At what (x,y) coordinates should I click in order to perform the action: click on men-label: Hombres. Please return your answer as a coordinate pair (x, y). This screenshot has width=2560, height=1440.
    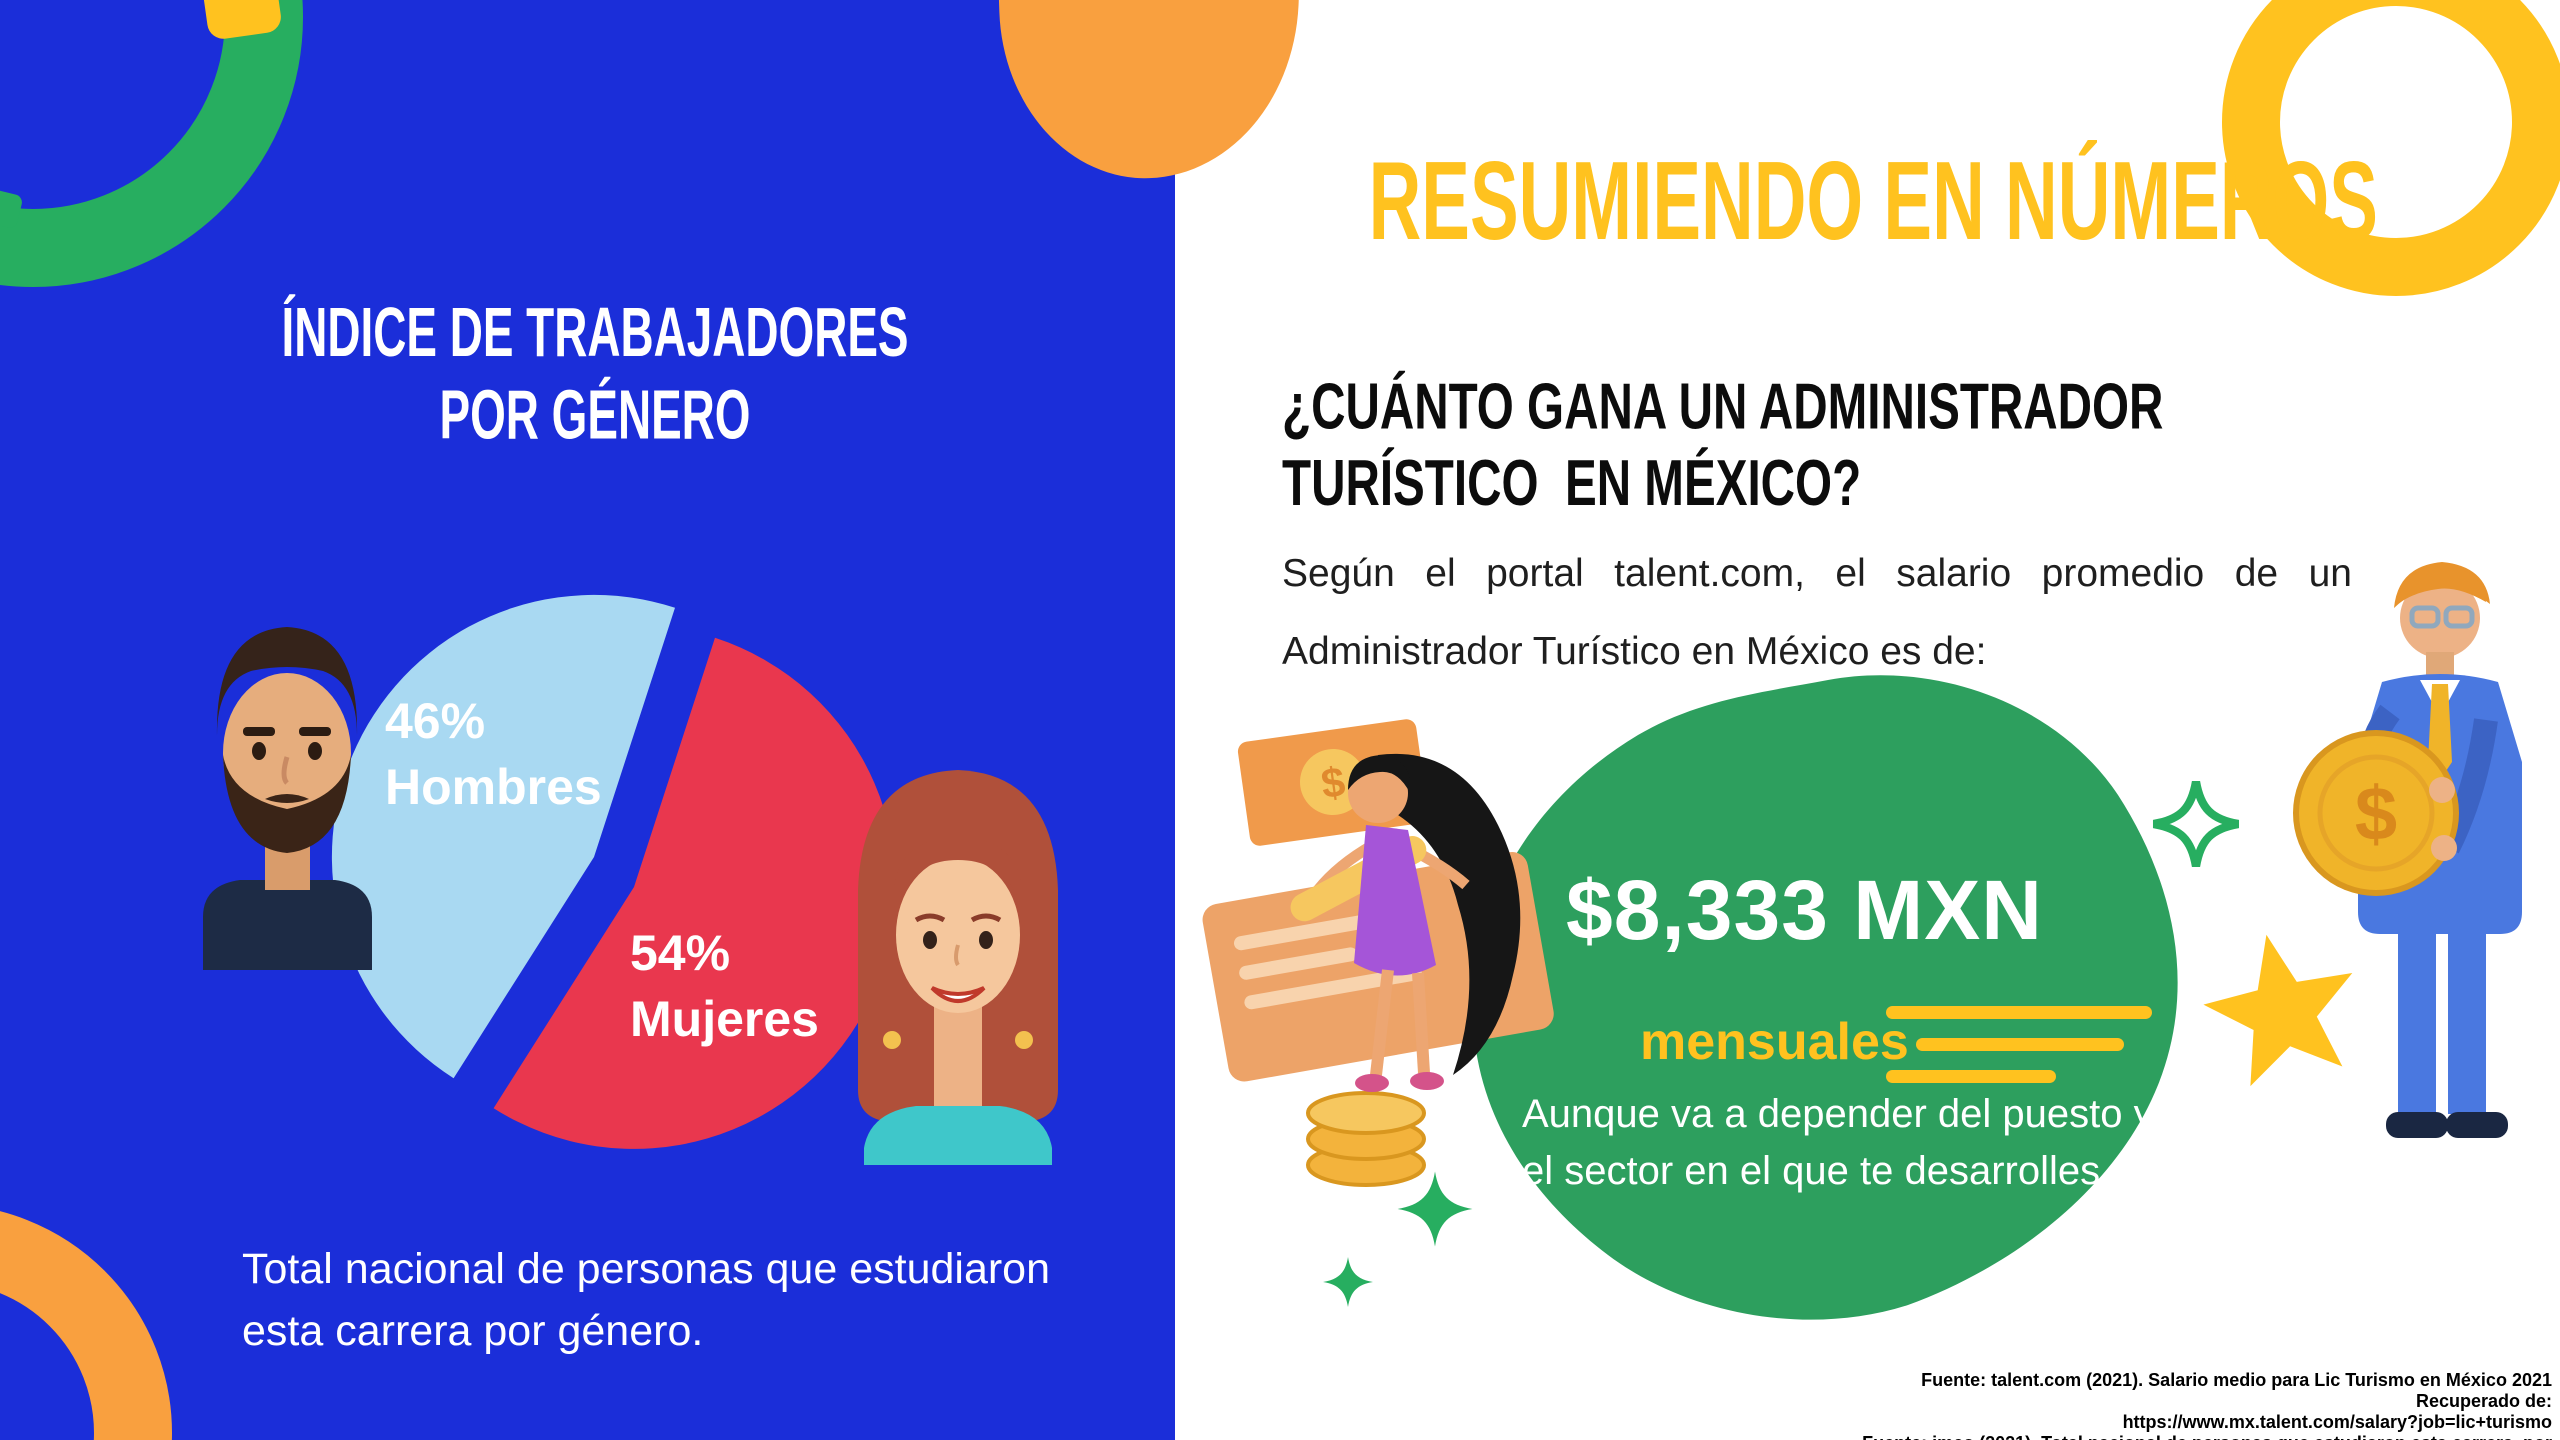
    Looking at the image, I should click on (493, 787).